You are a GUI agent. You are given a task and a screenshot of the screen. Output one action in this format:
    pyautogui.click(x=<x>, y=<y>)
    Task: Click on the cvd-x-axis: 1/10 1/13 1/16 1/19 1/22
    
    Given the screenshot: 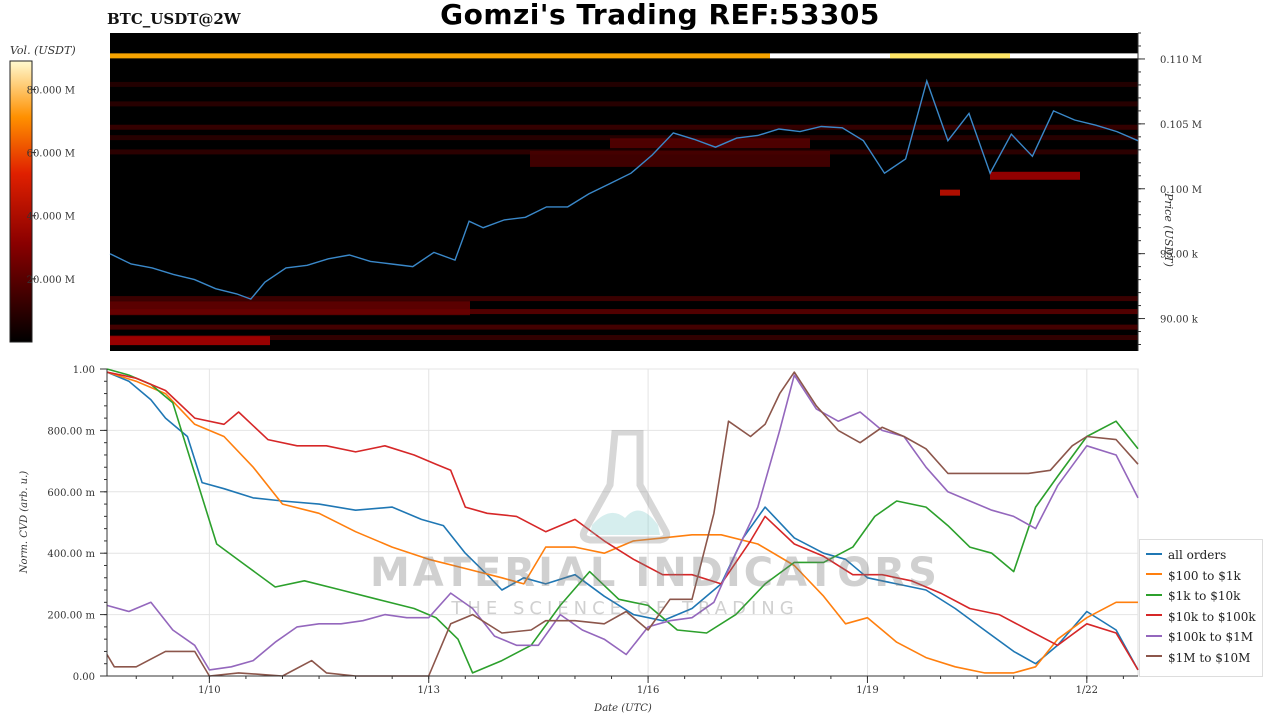 What is the action you would take?
    pyautogui.click(x=622, y=685)
    